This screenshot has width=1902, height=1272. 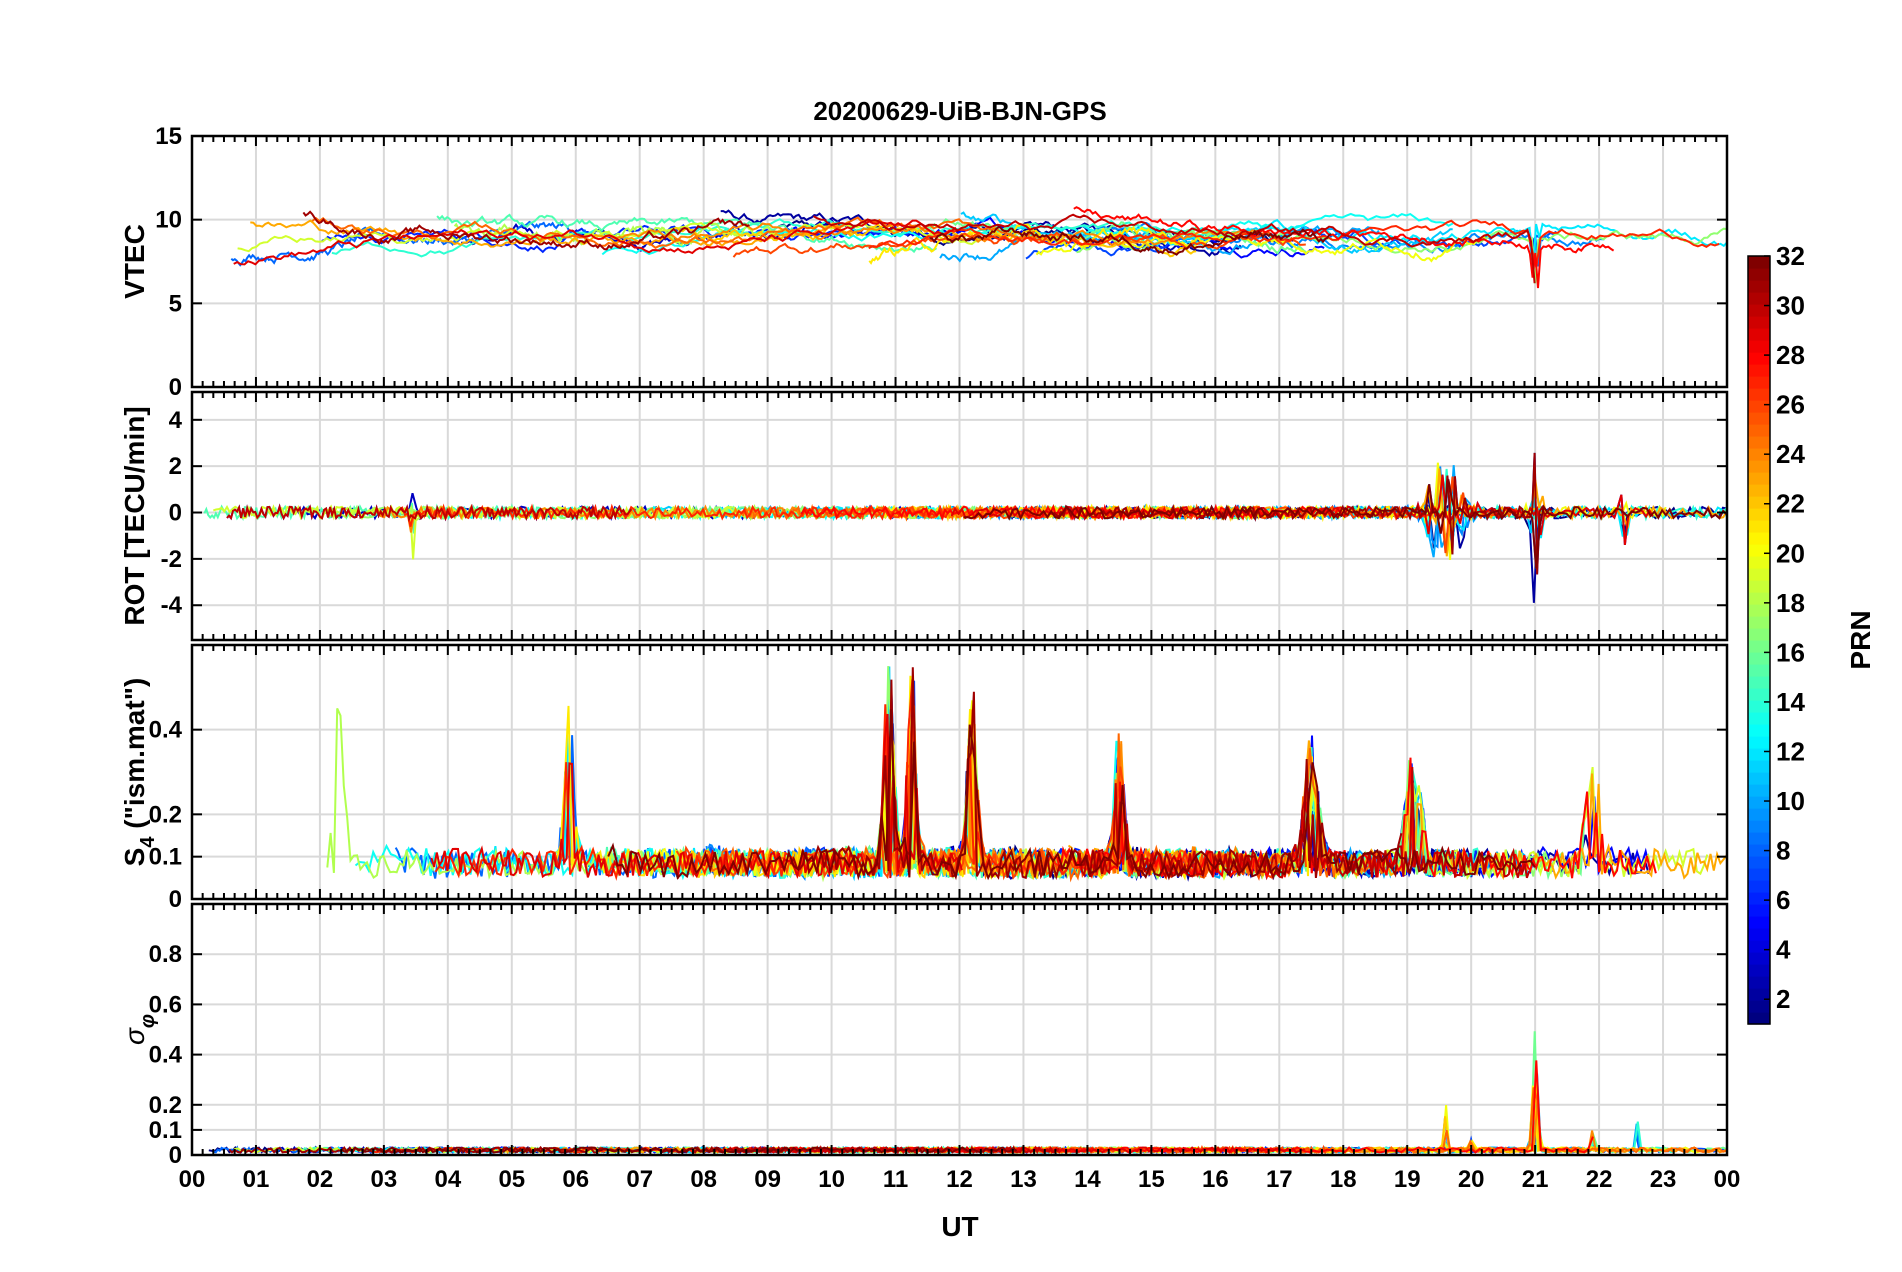 What do you see at coordinates (1790, 454) in the screenshot?
I see `colorbar-tick-label: 24` at bounding box center [1790, 454].